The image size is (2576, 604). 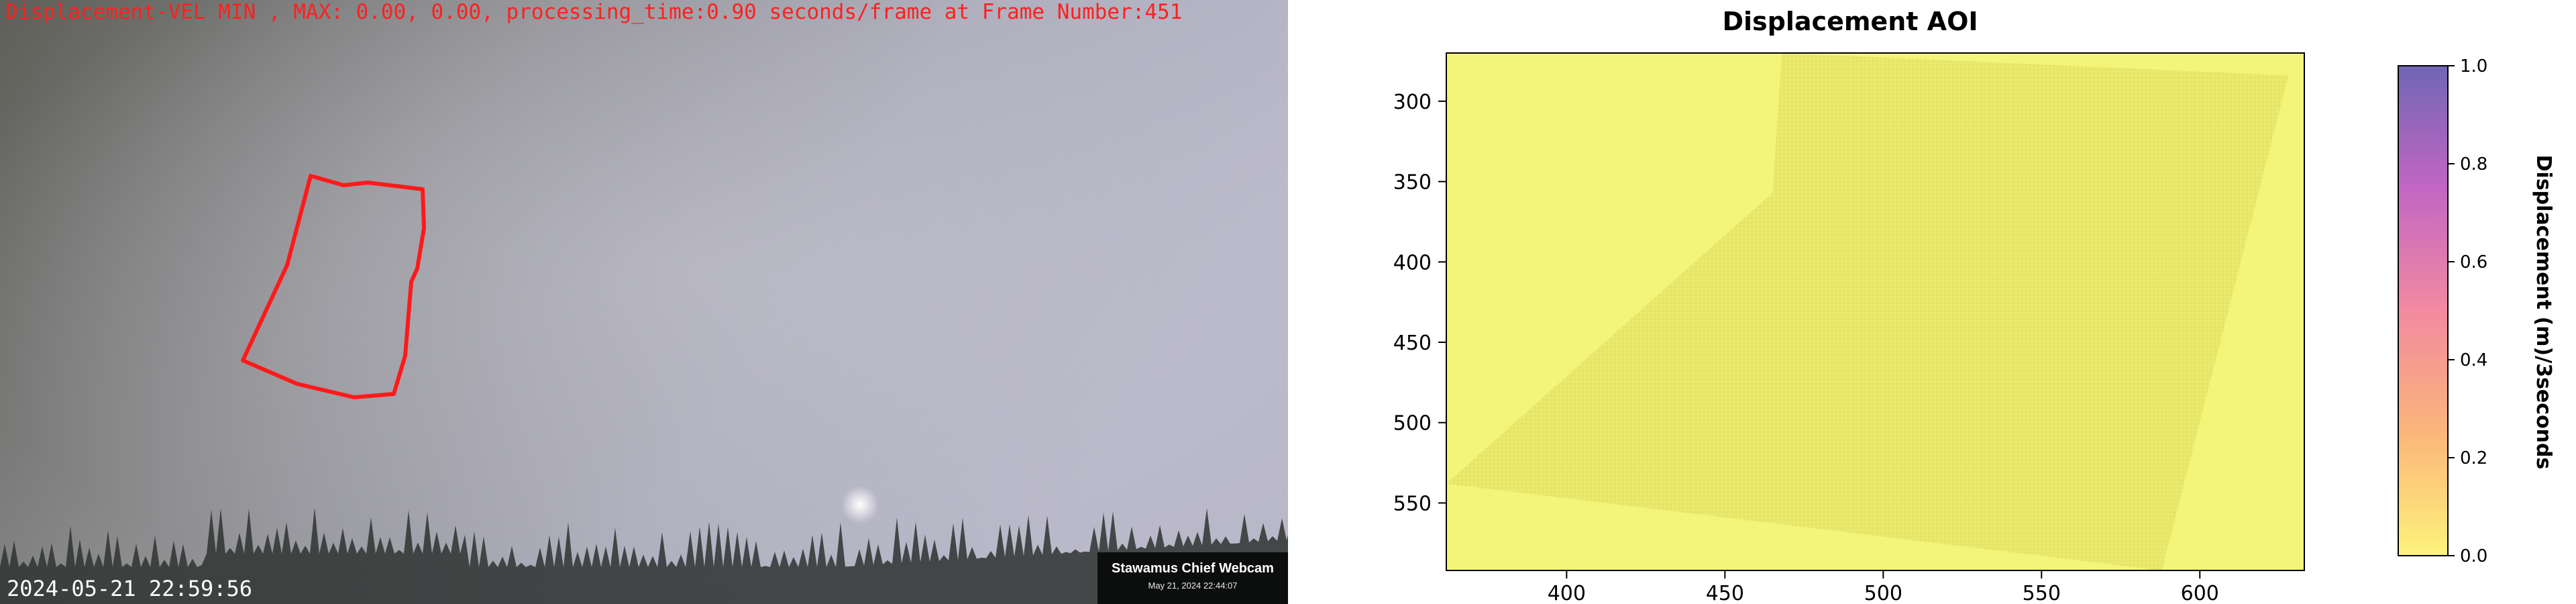 What do you see at coordinates (2423, 310) in the screenshot?
I see `colorbar` at bounding box center [2423, 310].